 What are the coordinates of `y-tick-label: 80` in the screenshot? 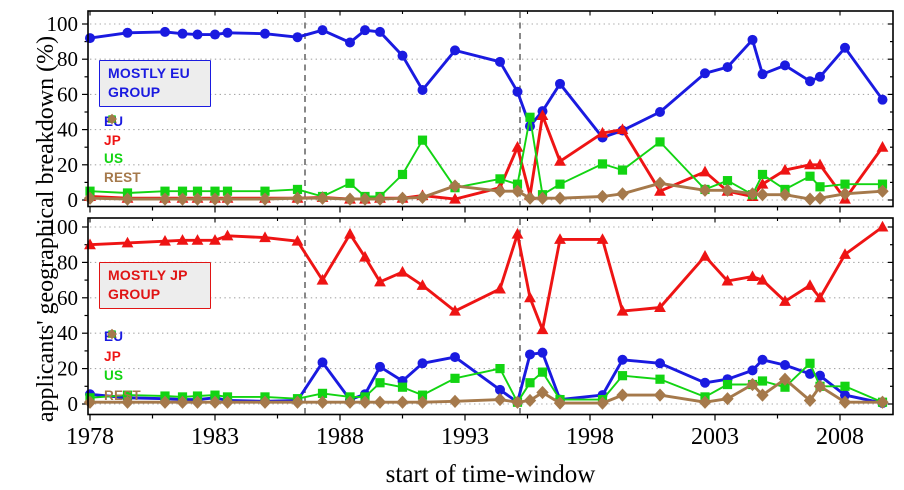 It's located at (67, 59).